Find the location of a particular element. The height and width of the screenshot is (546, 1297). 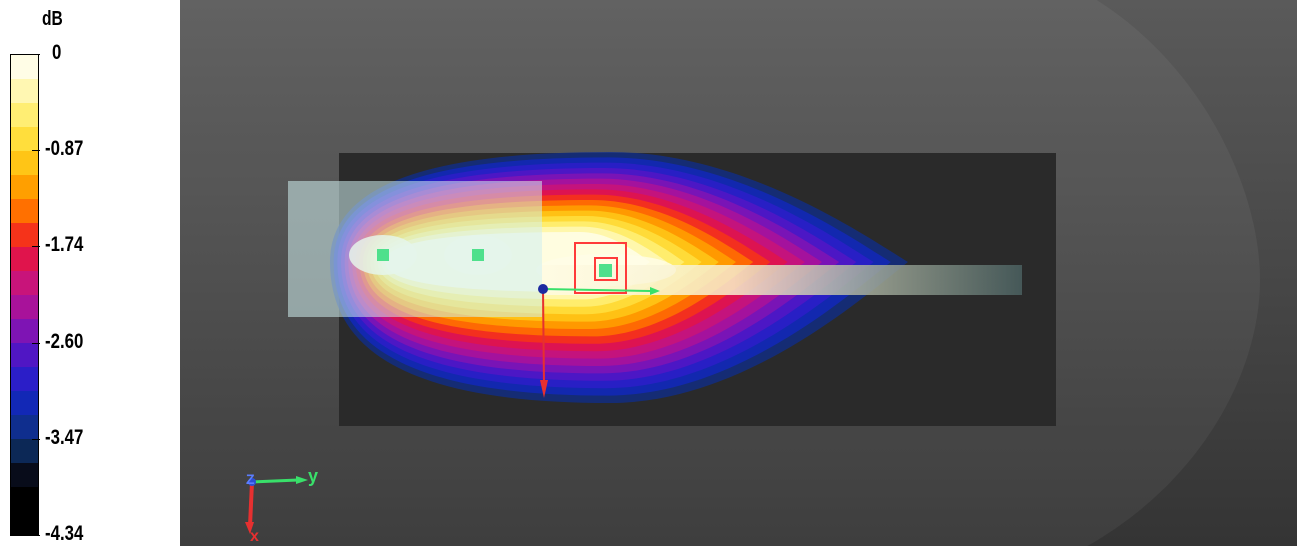

colorbar-tick-label: -3.47 is located at coordinates (64, 437).